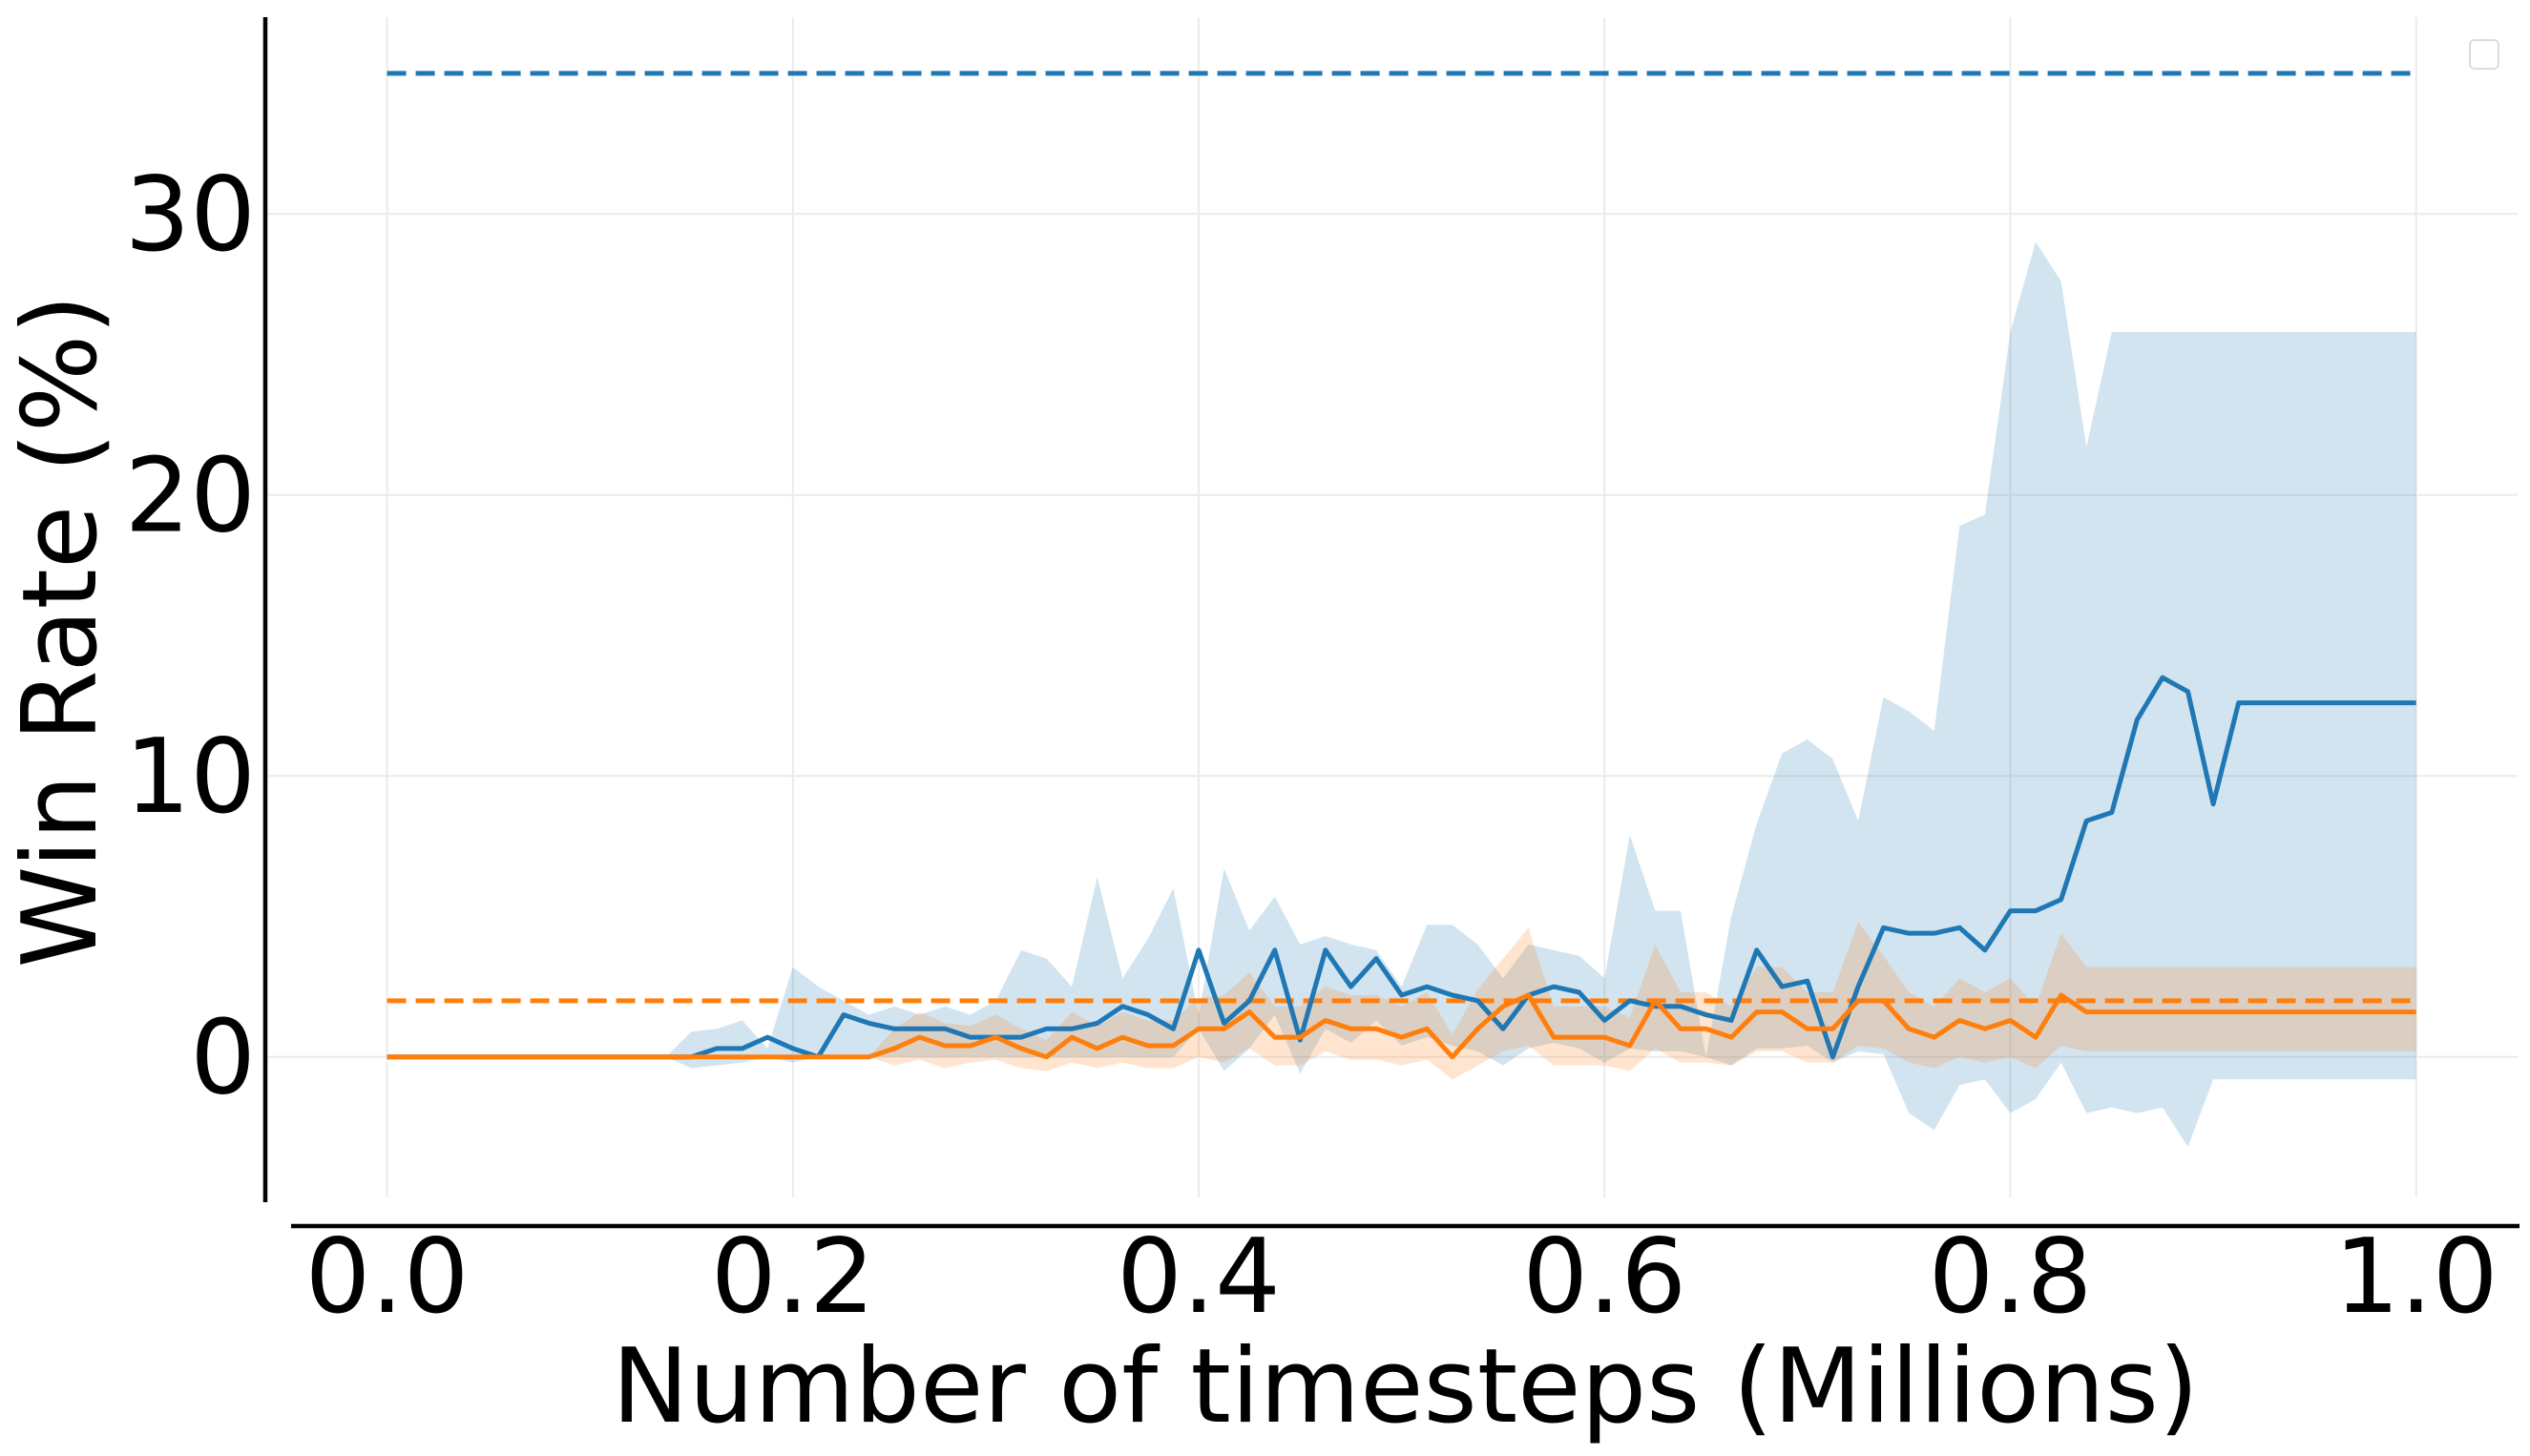 Image resolution: width=2530 pixels, height=1456 pixels. What do you see at coordinates (223, 1058) in the screenshot?
I see `y-tick-label: 0` at bounding box center [223, 1058].